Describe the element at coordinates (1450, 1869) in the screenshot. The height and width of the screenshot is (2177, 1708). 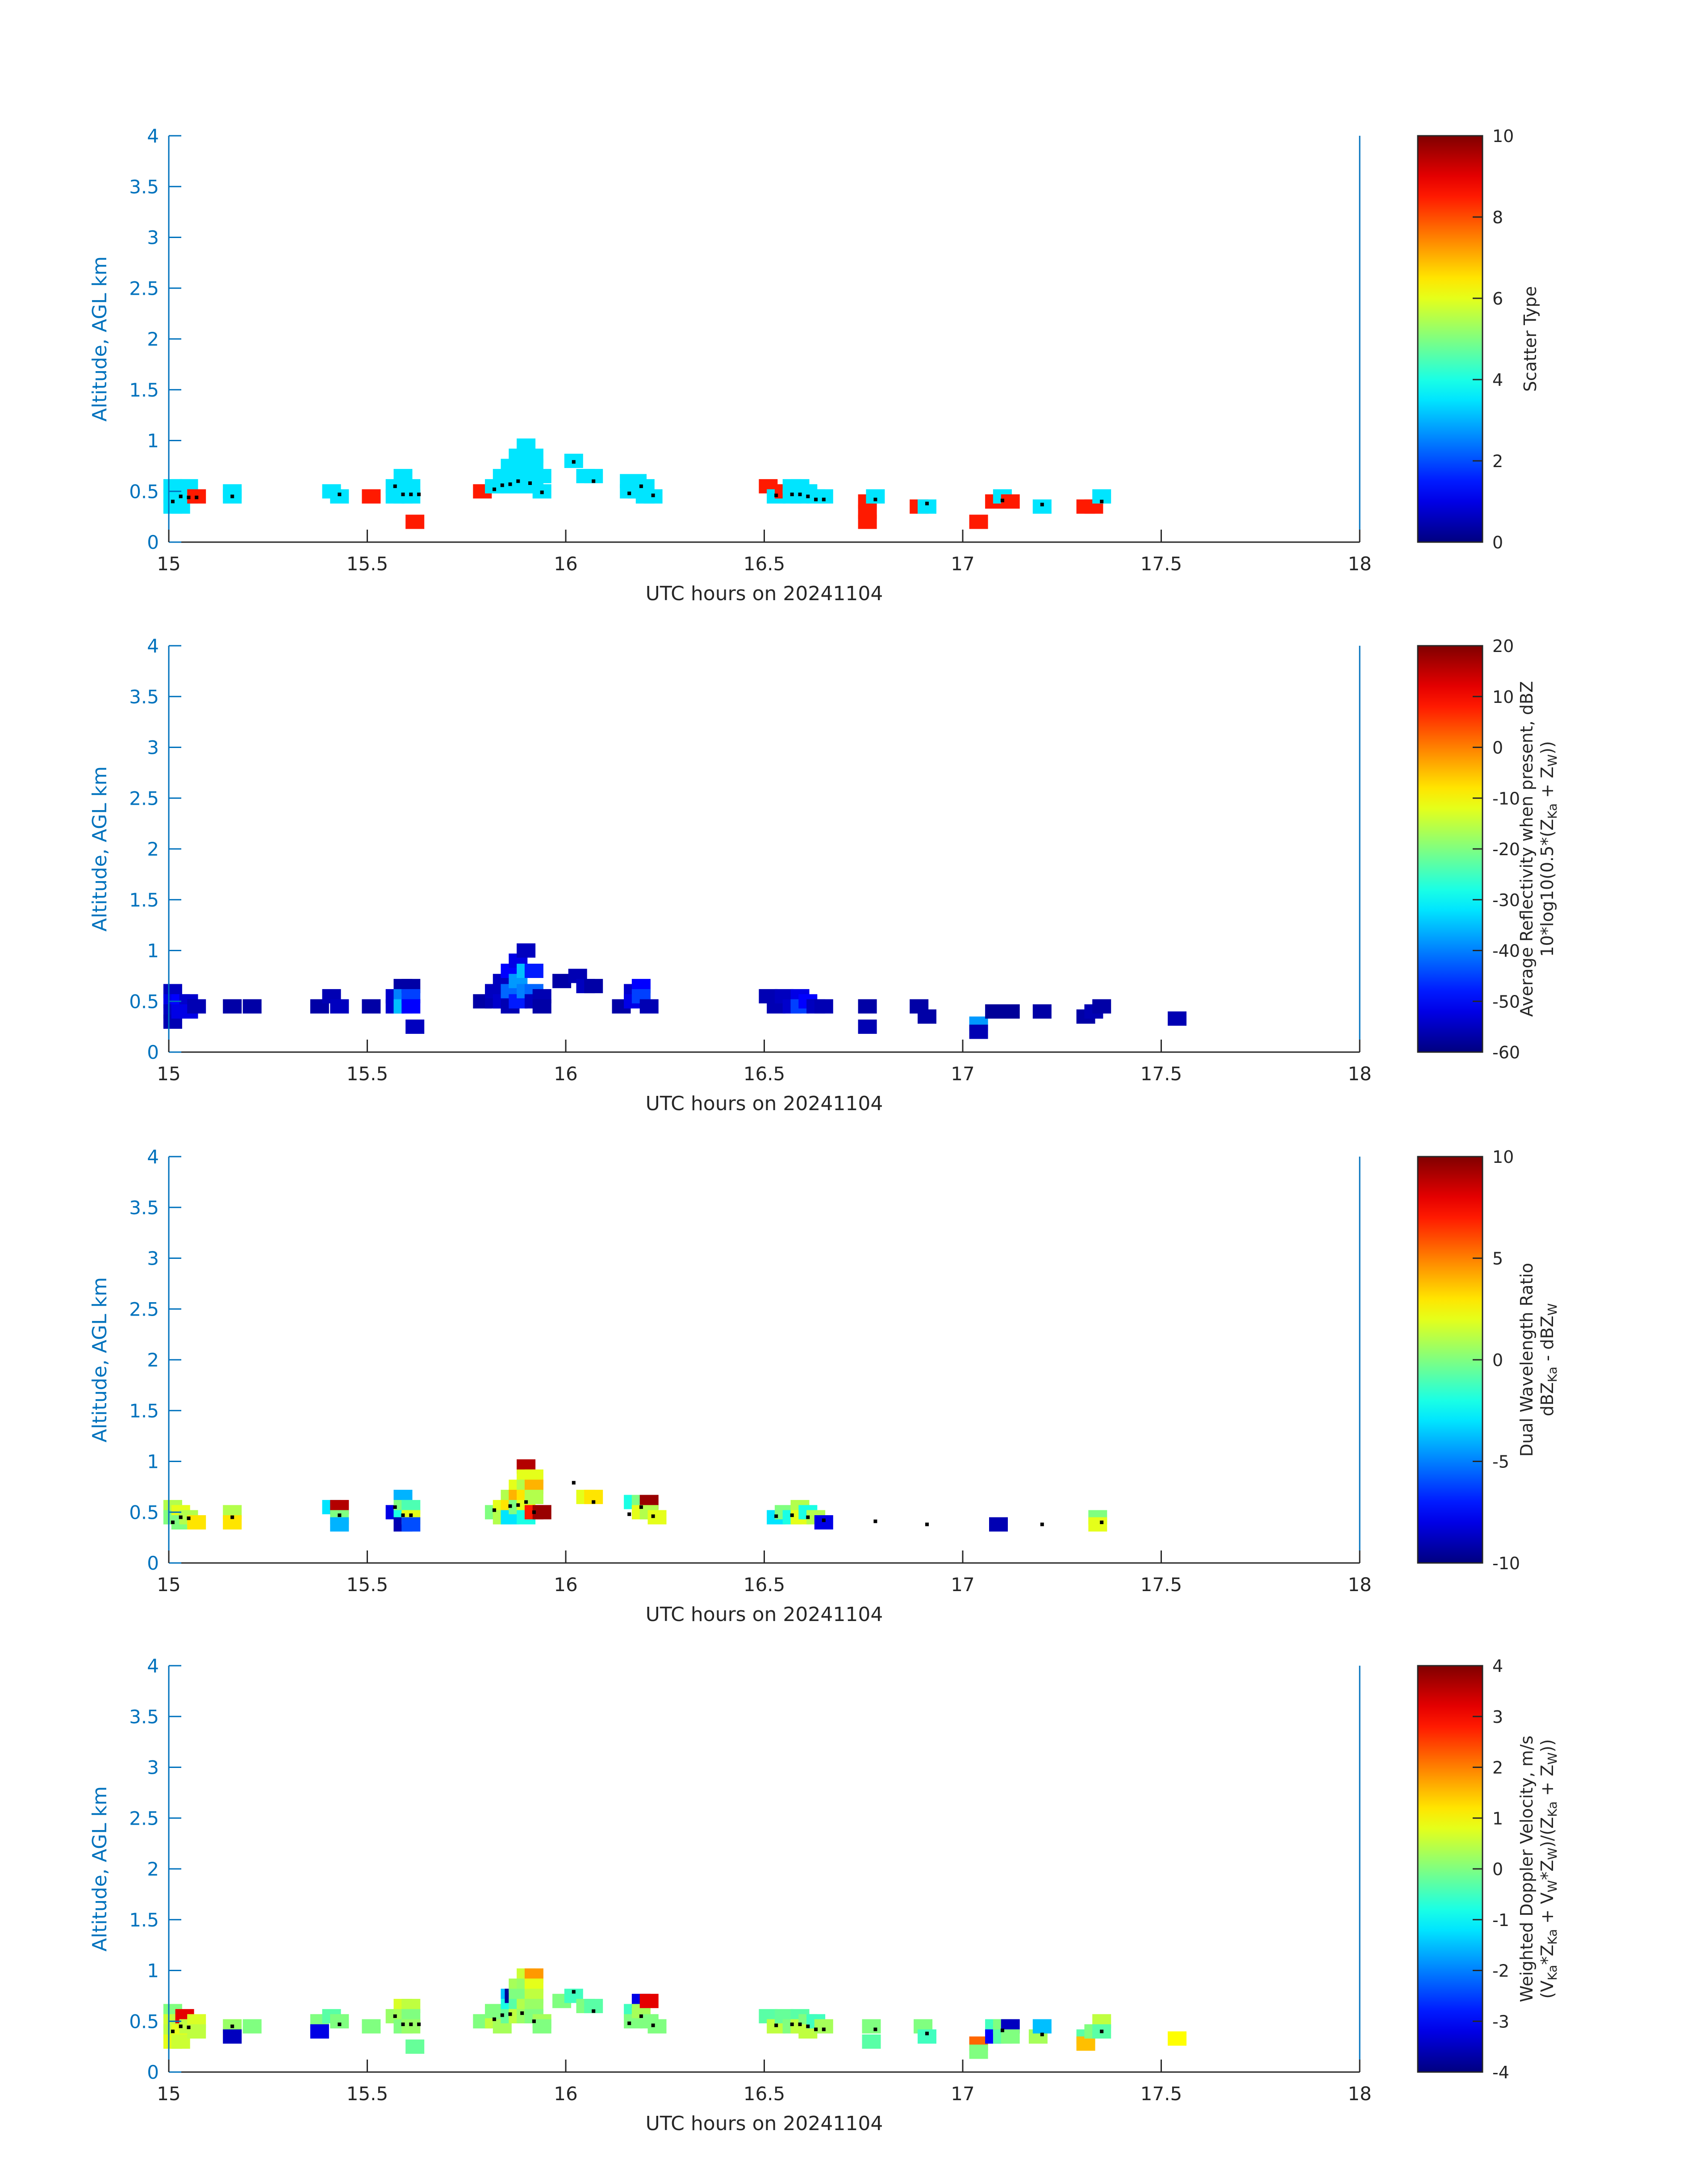
I see `colorbar` at that location.